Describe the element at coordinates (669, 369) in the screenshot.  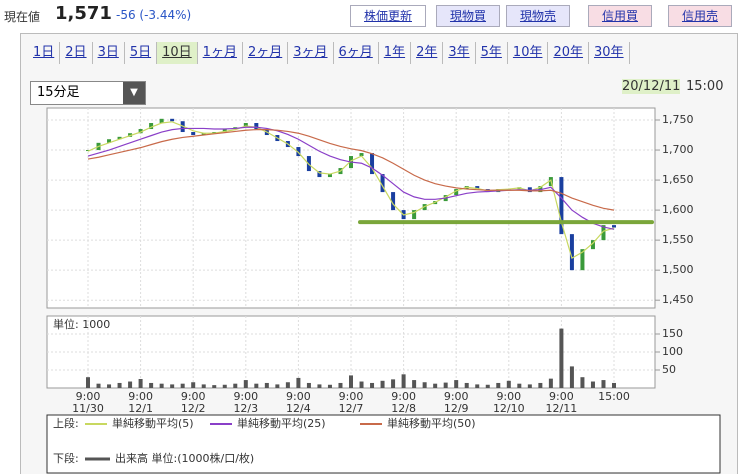
I see `volume-tick-label: 50` at that location.